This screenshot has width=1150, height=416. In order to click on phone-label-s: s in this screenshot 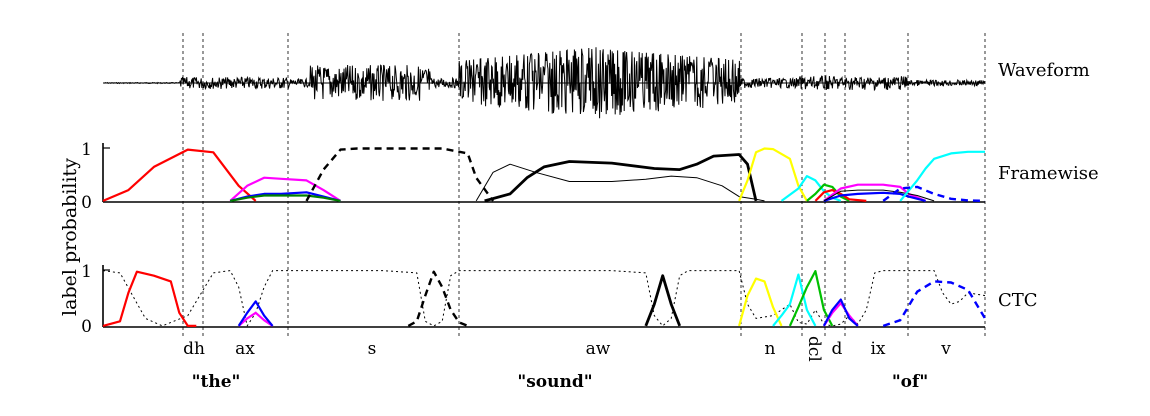, I will do `click(372, 349)`.